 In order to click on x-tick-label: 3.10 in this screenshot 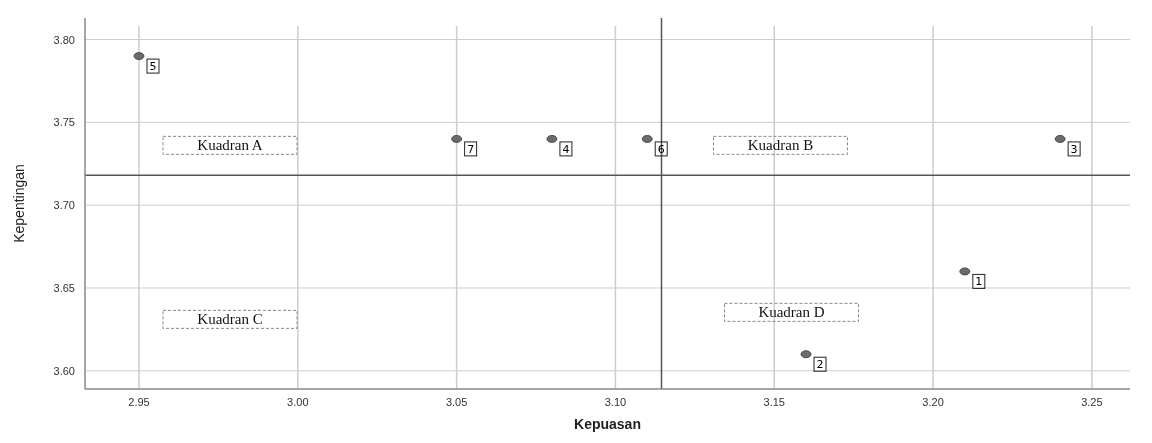, I will do `click(615, 402)`.